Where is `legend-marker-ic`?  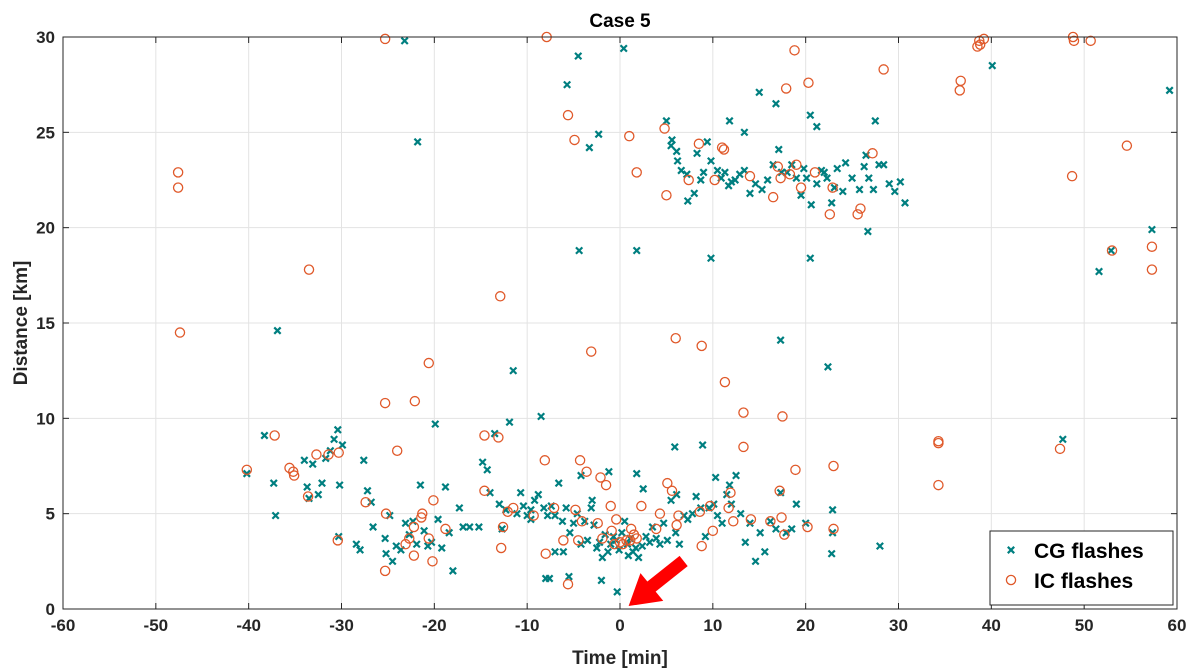
legend-marker-ic is located at coordinates (1011, 580).